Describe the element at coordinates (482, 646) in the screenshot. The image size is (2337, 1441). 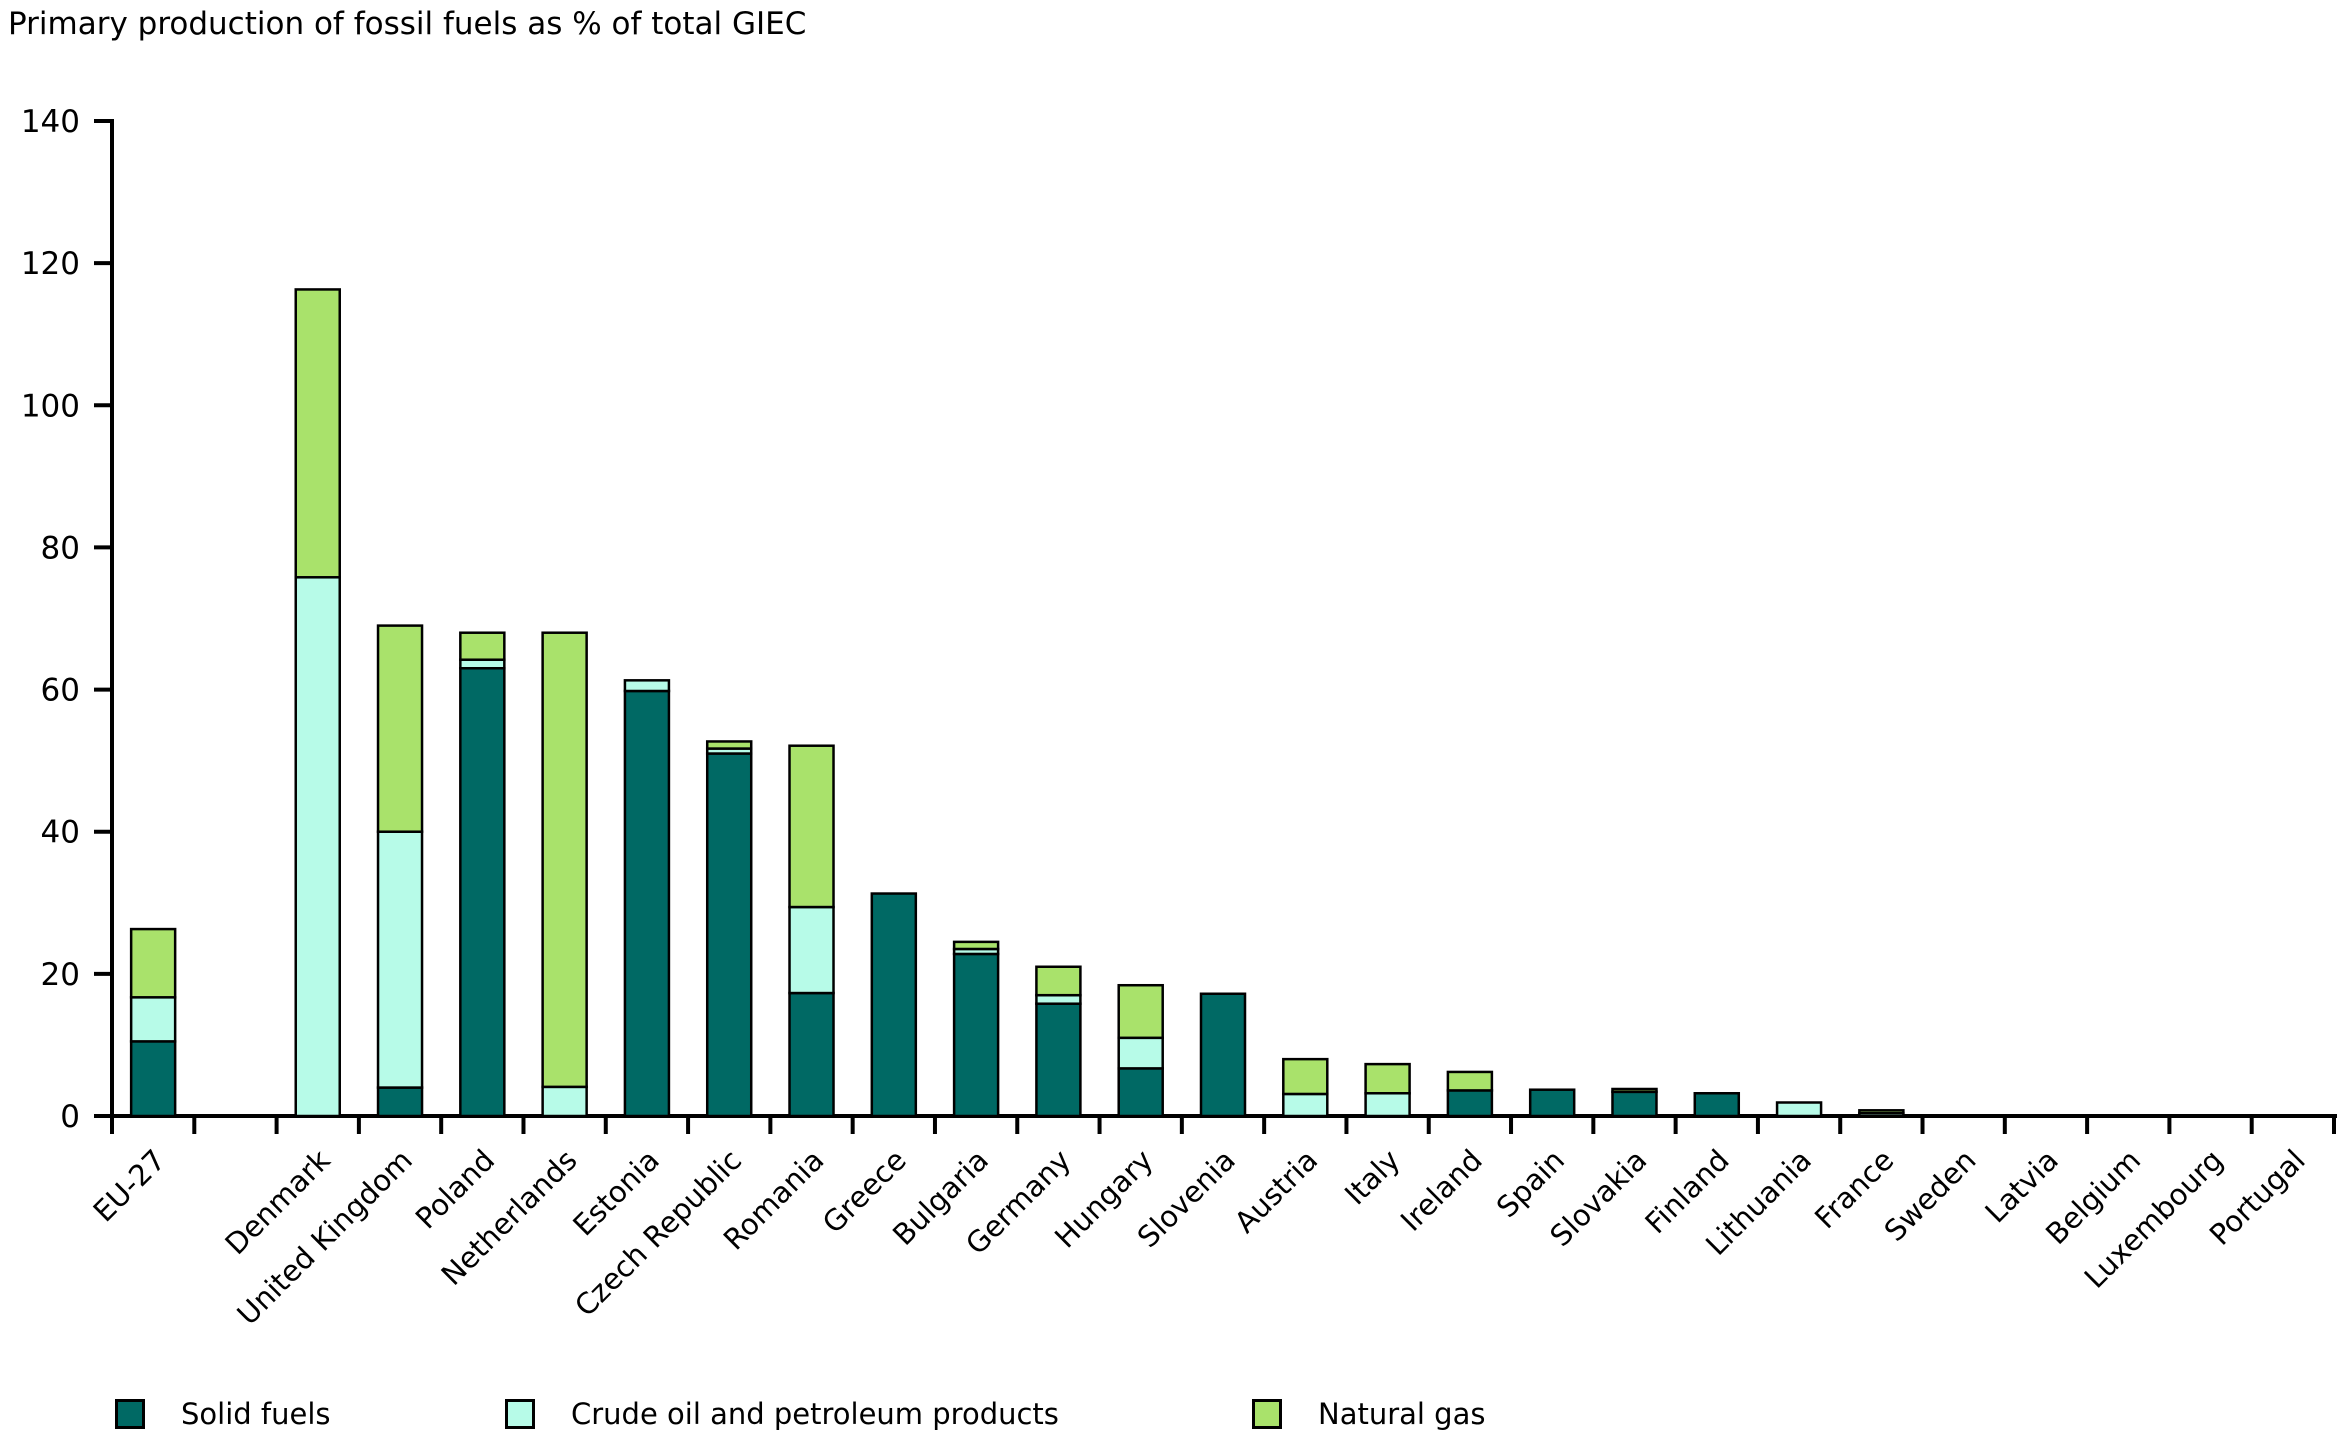
I see `bar-segment-poland-natural-gas` at that location.